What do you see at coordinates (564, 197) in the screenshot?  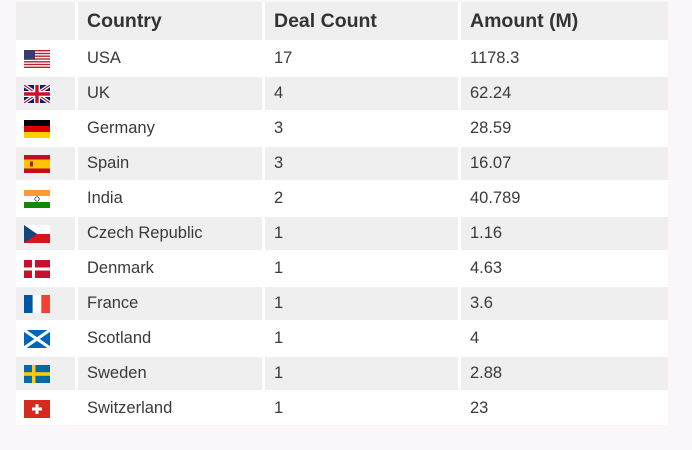 I see `amount-cell: 40.789` at bounding box center [564, 197].